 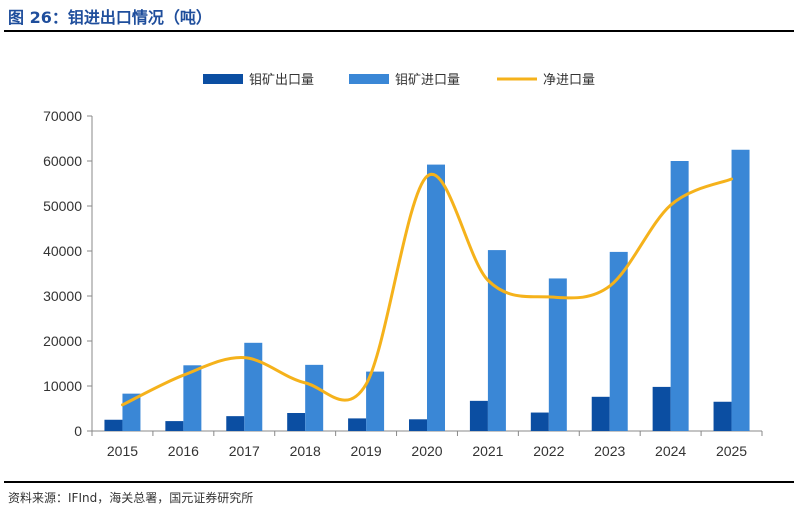 What do you see at coordinates (548, 451) in the screenshot?
I see `x-tick-label: 2022` at bounding box center [548, 451].